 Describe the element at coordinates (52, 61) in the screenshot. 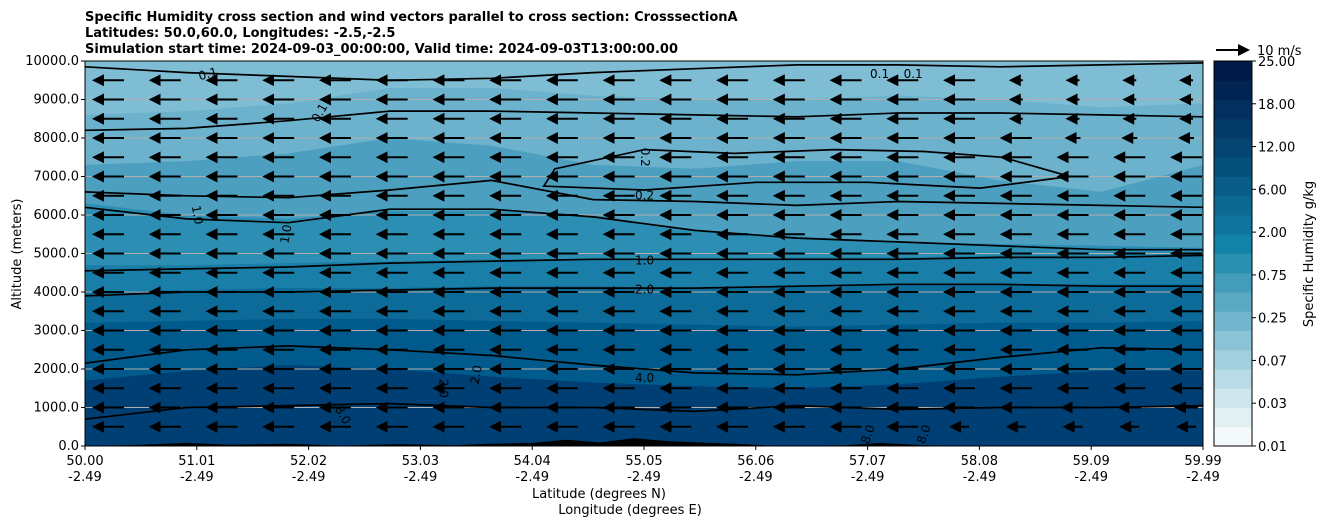

I see `y-tick-label: 10000.0` at that location.